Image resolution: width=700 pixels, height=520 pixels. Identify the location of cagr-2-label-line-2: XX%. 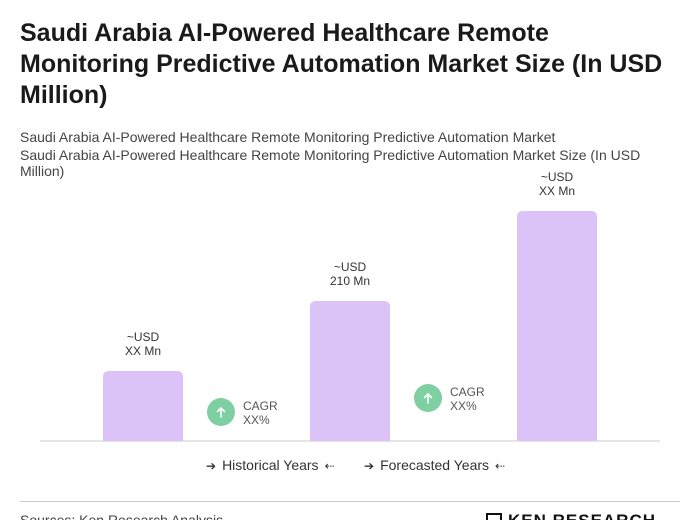
(463, 406).